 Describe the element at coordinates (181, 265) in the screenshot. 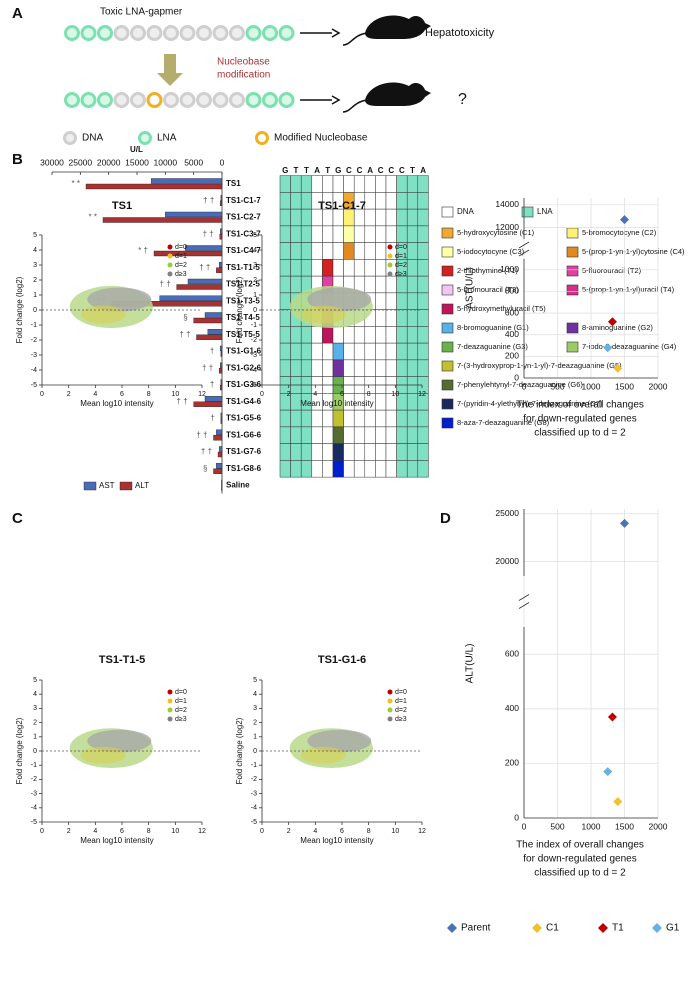

I see `legend-label: d=2` at that location.